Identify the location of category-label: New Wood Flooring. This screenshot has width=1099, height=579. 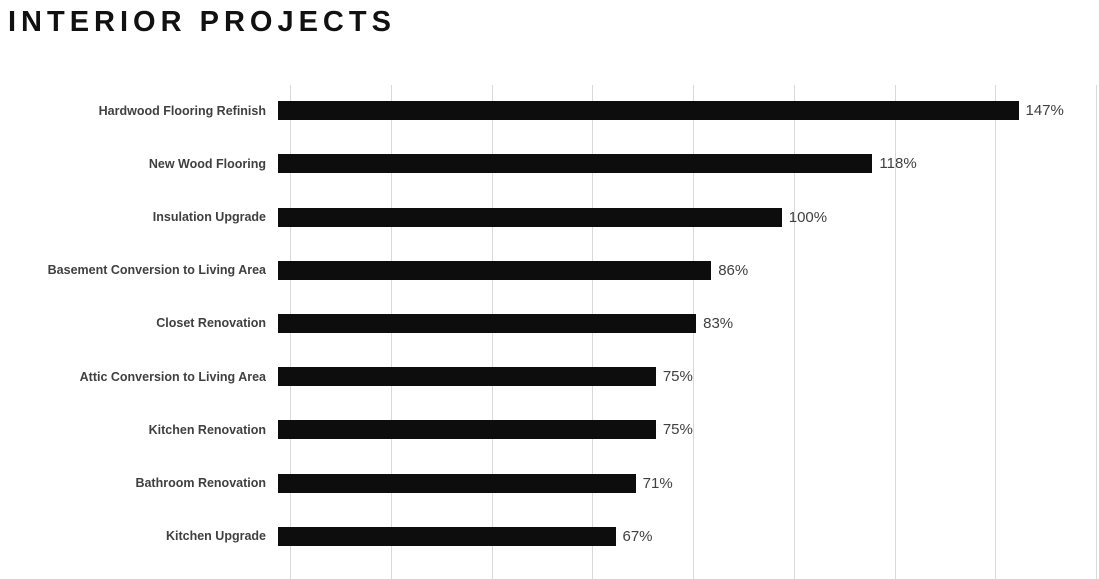
(207, 163).